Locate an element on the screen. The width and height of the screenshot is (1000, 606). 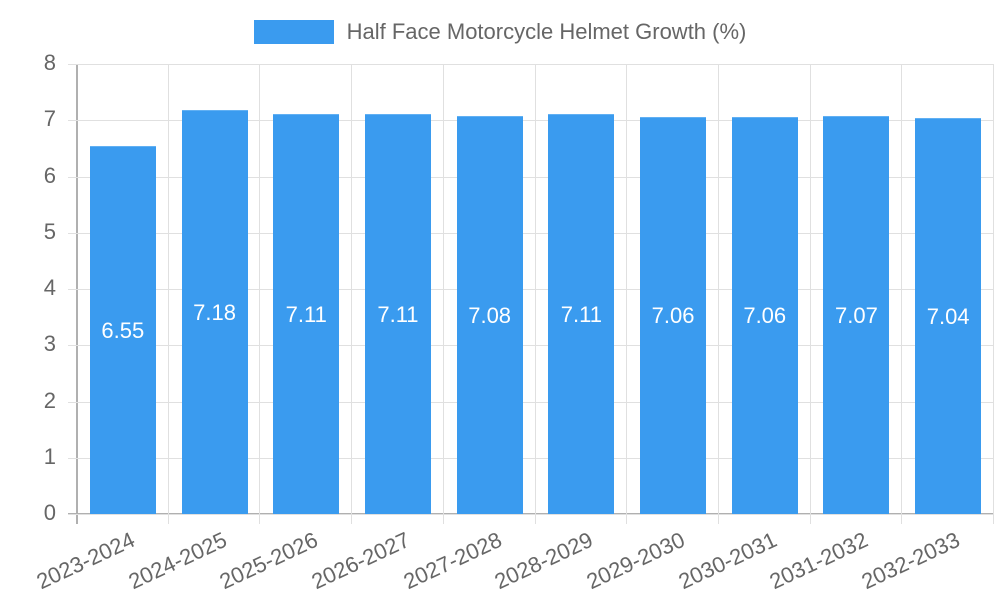
bar: 7.04 is located at coordinates (948, 316).